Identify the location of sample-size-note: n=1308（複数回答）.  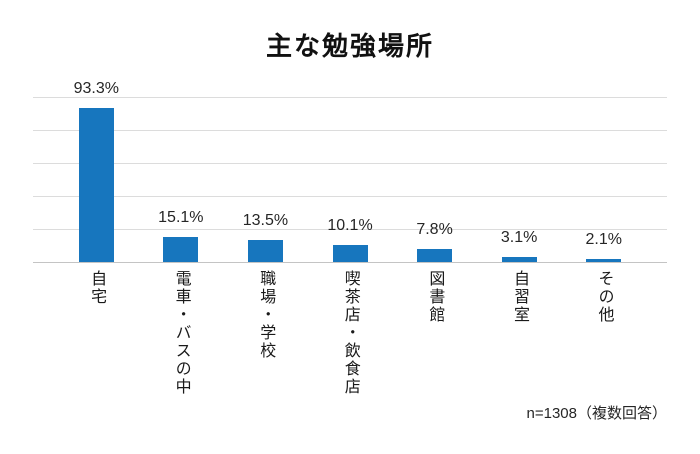
(596, 413).